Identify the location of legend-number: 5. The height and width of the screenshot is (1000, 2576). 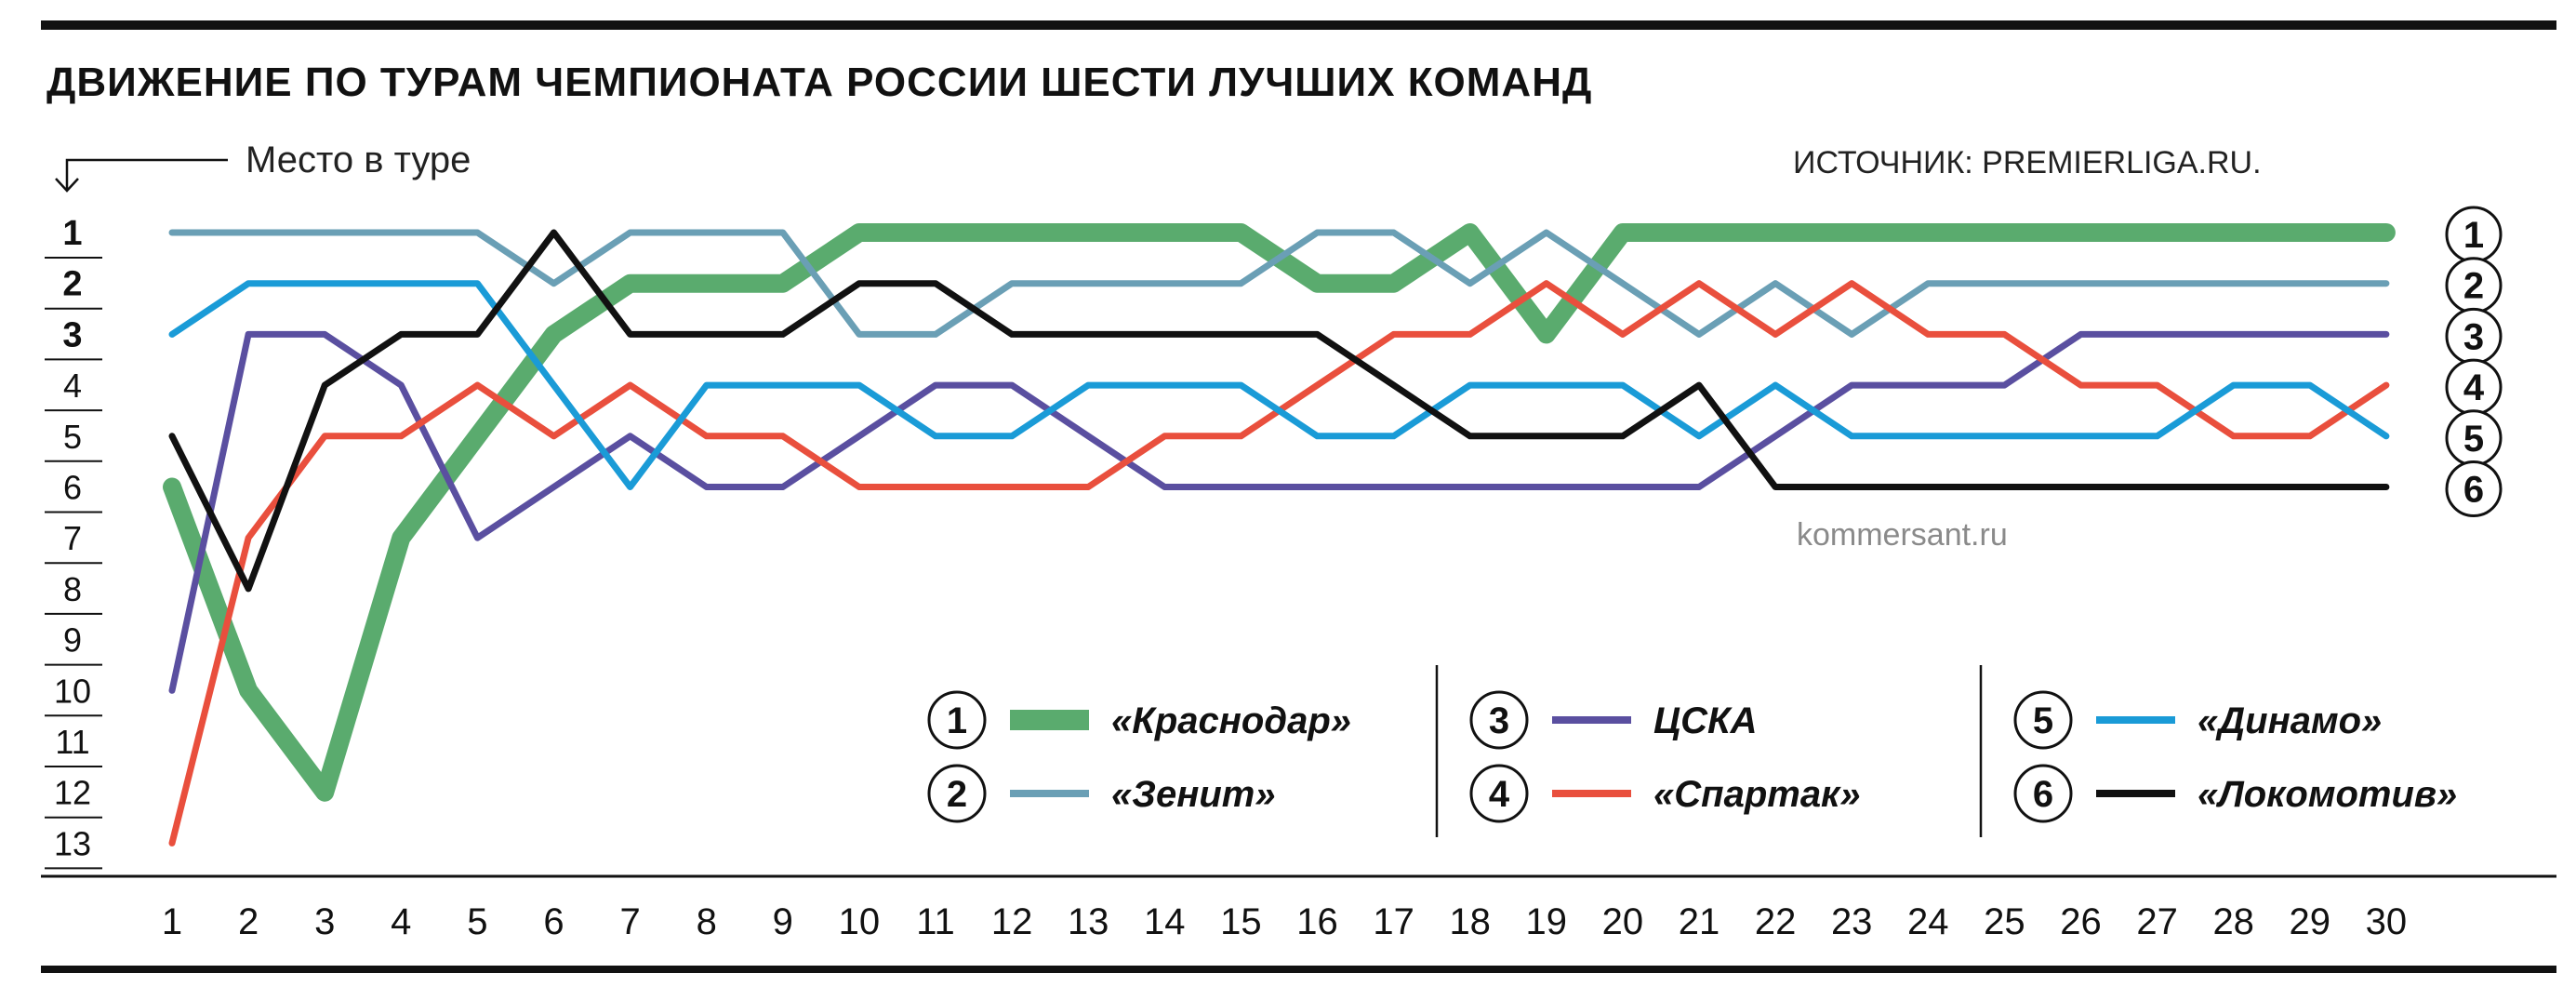
(2043, 720).